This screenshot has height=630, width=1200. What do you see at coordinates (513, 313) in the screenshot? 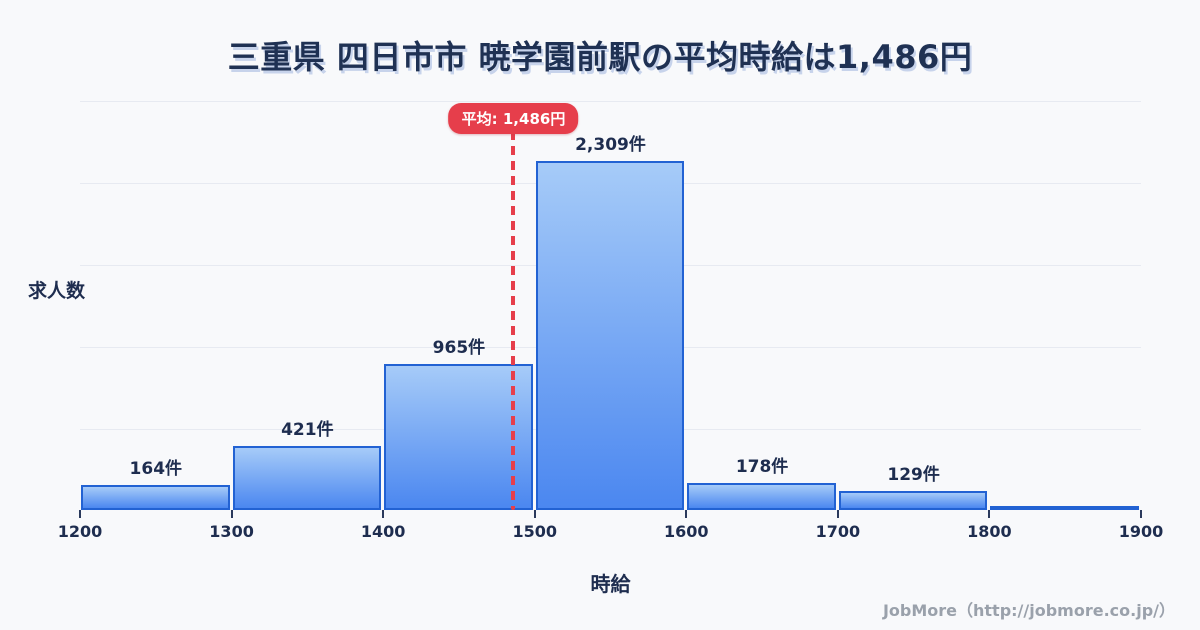
I see `average-line` at bounding box center [513, 313].